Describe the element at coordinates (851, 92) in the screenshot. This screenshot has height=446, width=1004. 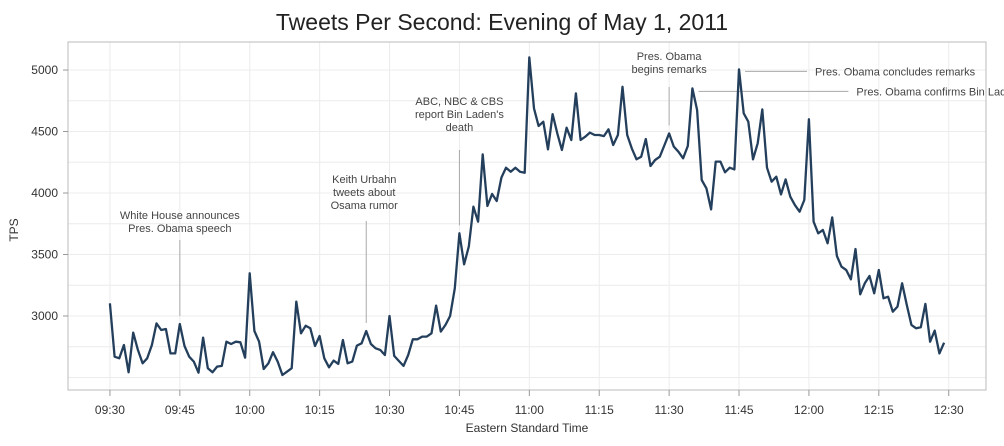
I see `annotation: Pres. Obama confirms Bin Laden's death` at that location.